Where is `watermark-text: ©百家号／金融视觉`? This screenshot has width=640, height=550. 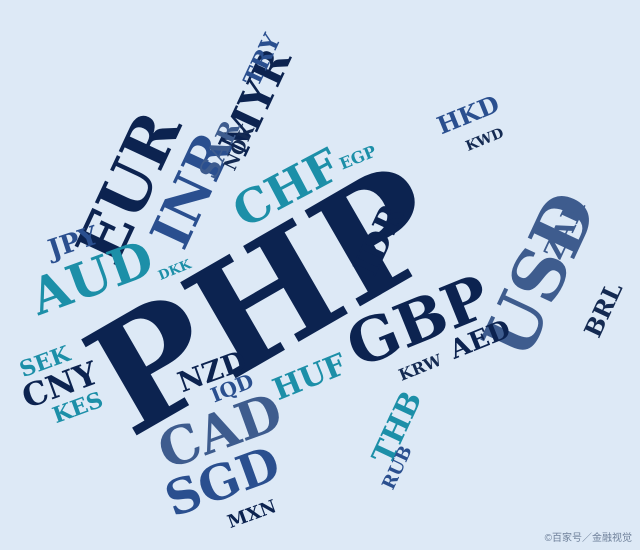
watermark-text: ©百家号／金融视觉 is located at coordinates (588, 538).